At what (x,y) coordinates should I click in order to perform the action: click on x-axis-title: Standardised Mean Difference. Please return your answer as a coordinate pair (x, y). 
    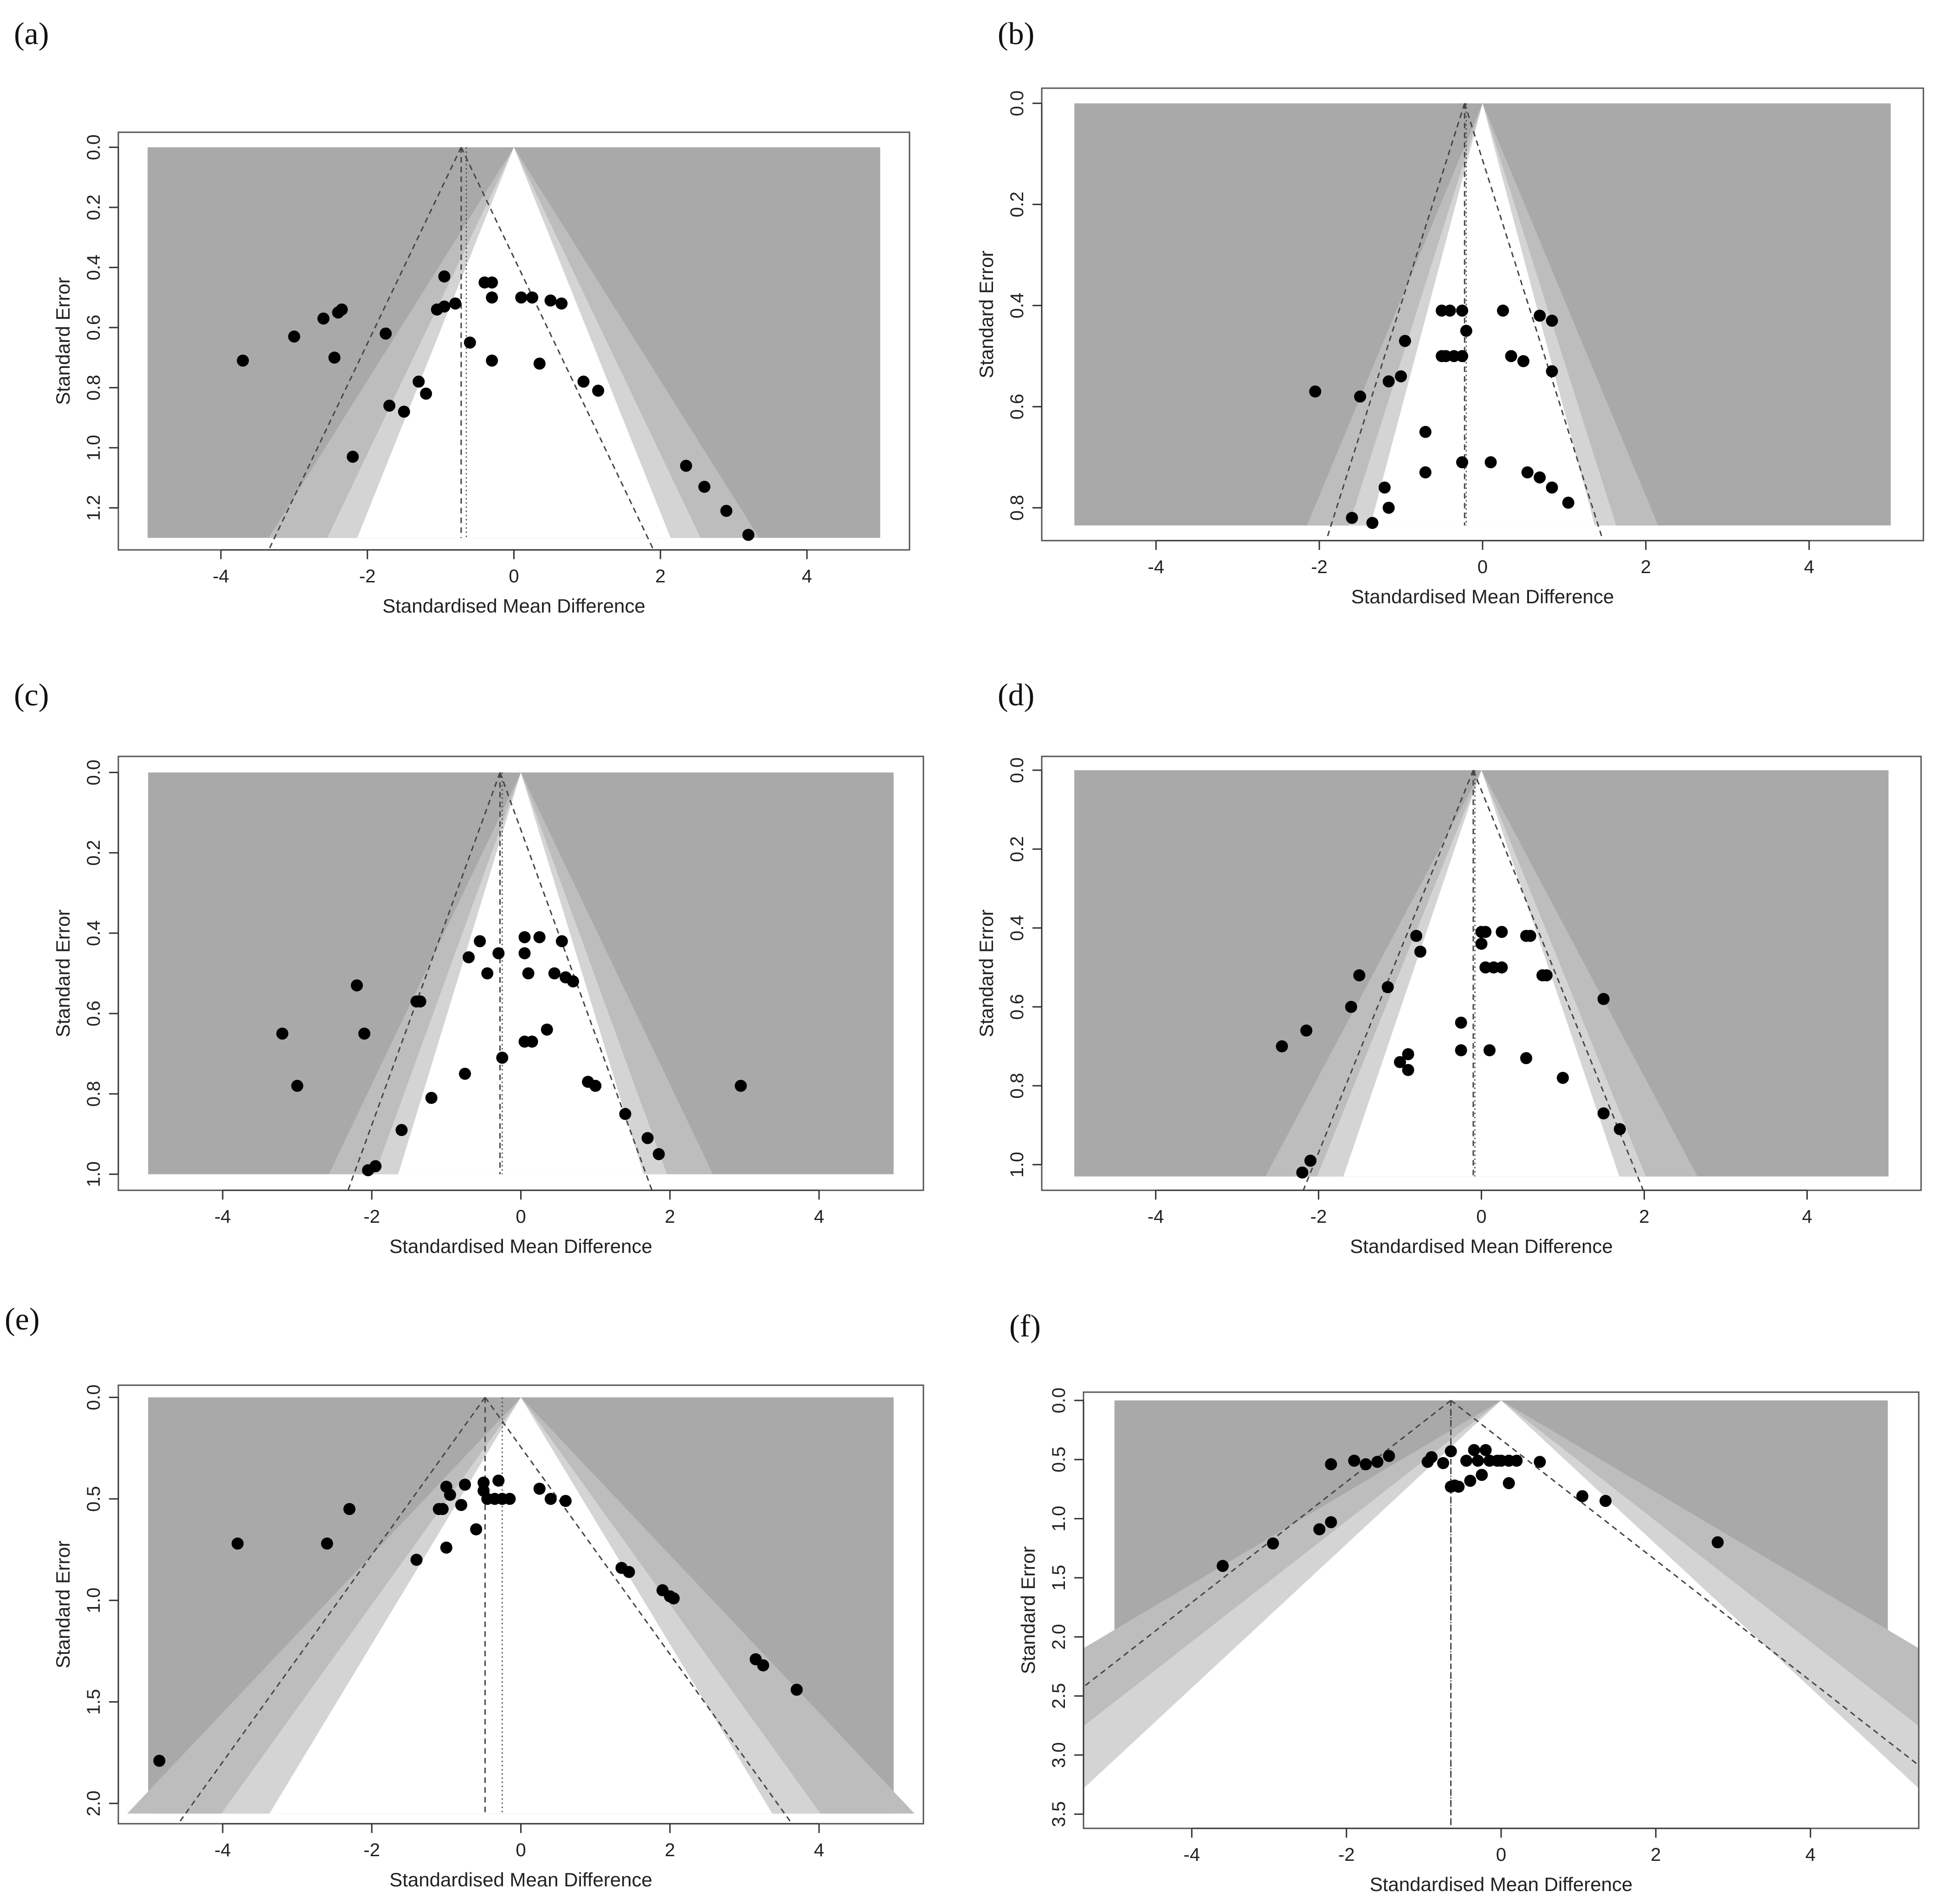
    Looking at the image, I should click on (1482, 596).